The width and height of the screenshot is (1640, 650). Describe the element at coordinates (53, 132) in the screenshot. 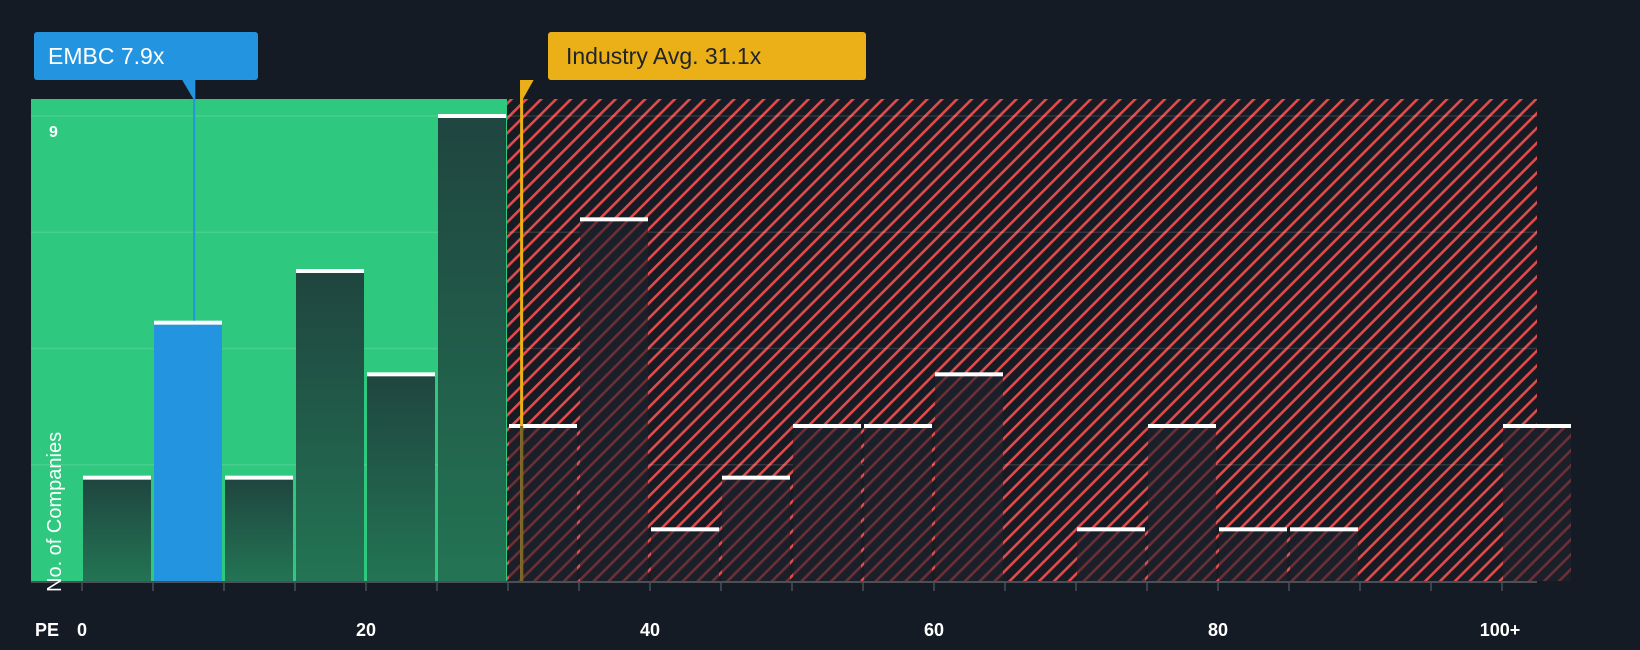

I see `y-max-tick-label: 9` at that location.